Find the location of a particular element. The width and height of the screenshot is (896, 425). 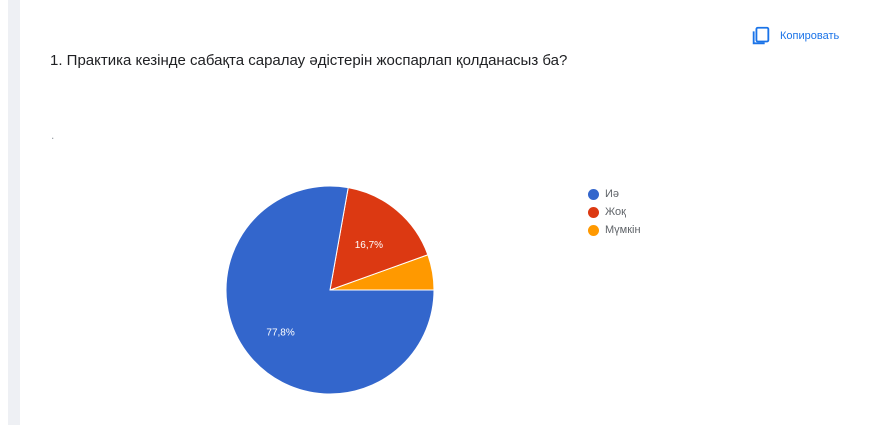

left-border is located at coordinates (14, 212).